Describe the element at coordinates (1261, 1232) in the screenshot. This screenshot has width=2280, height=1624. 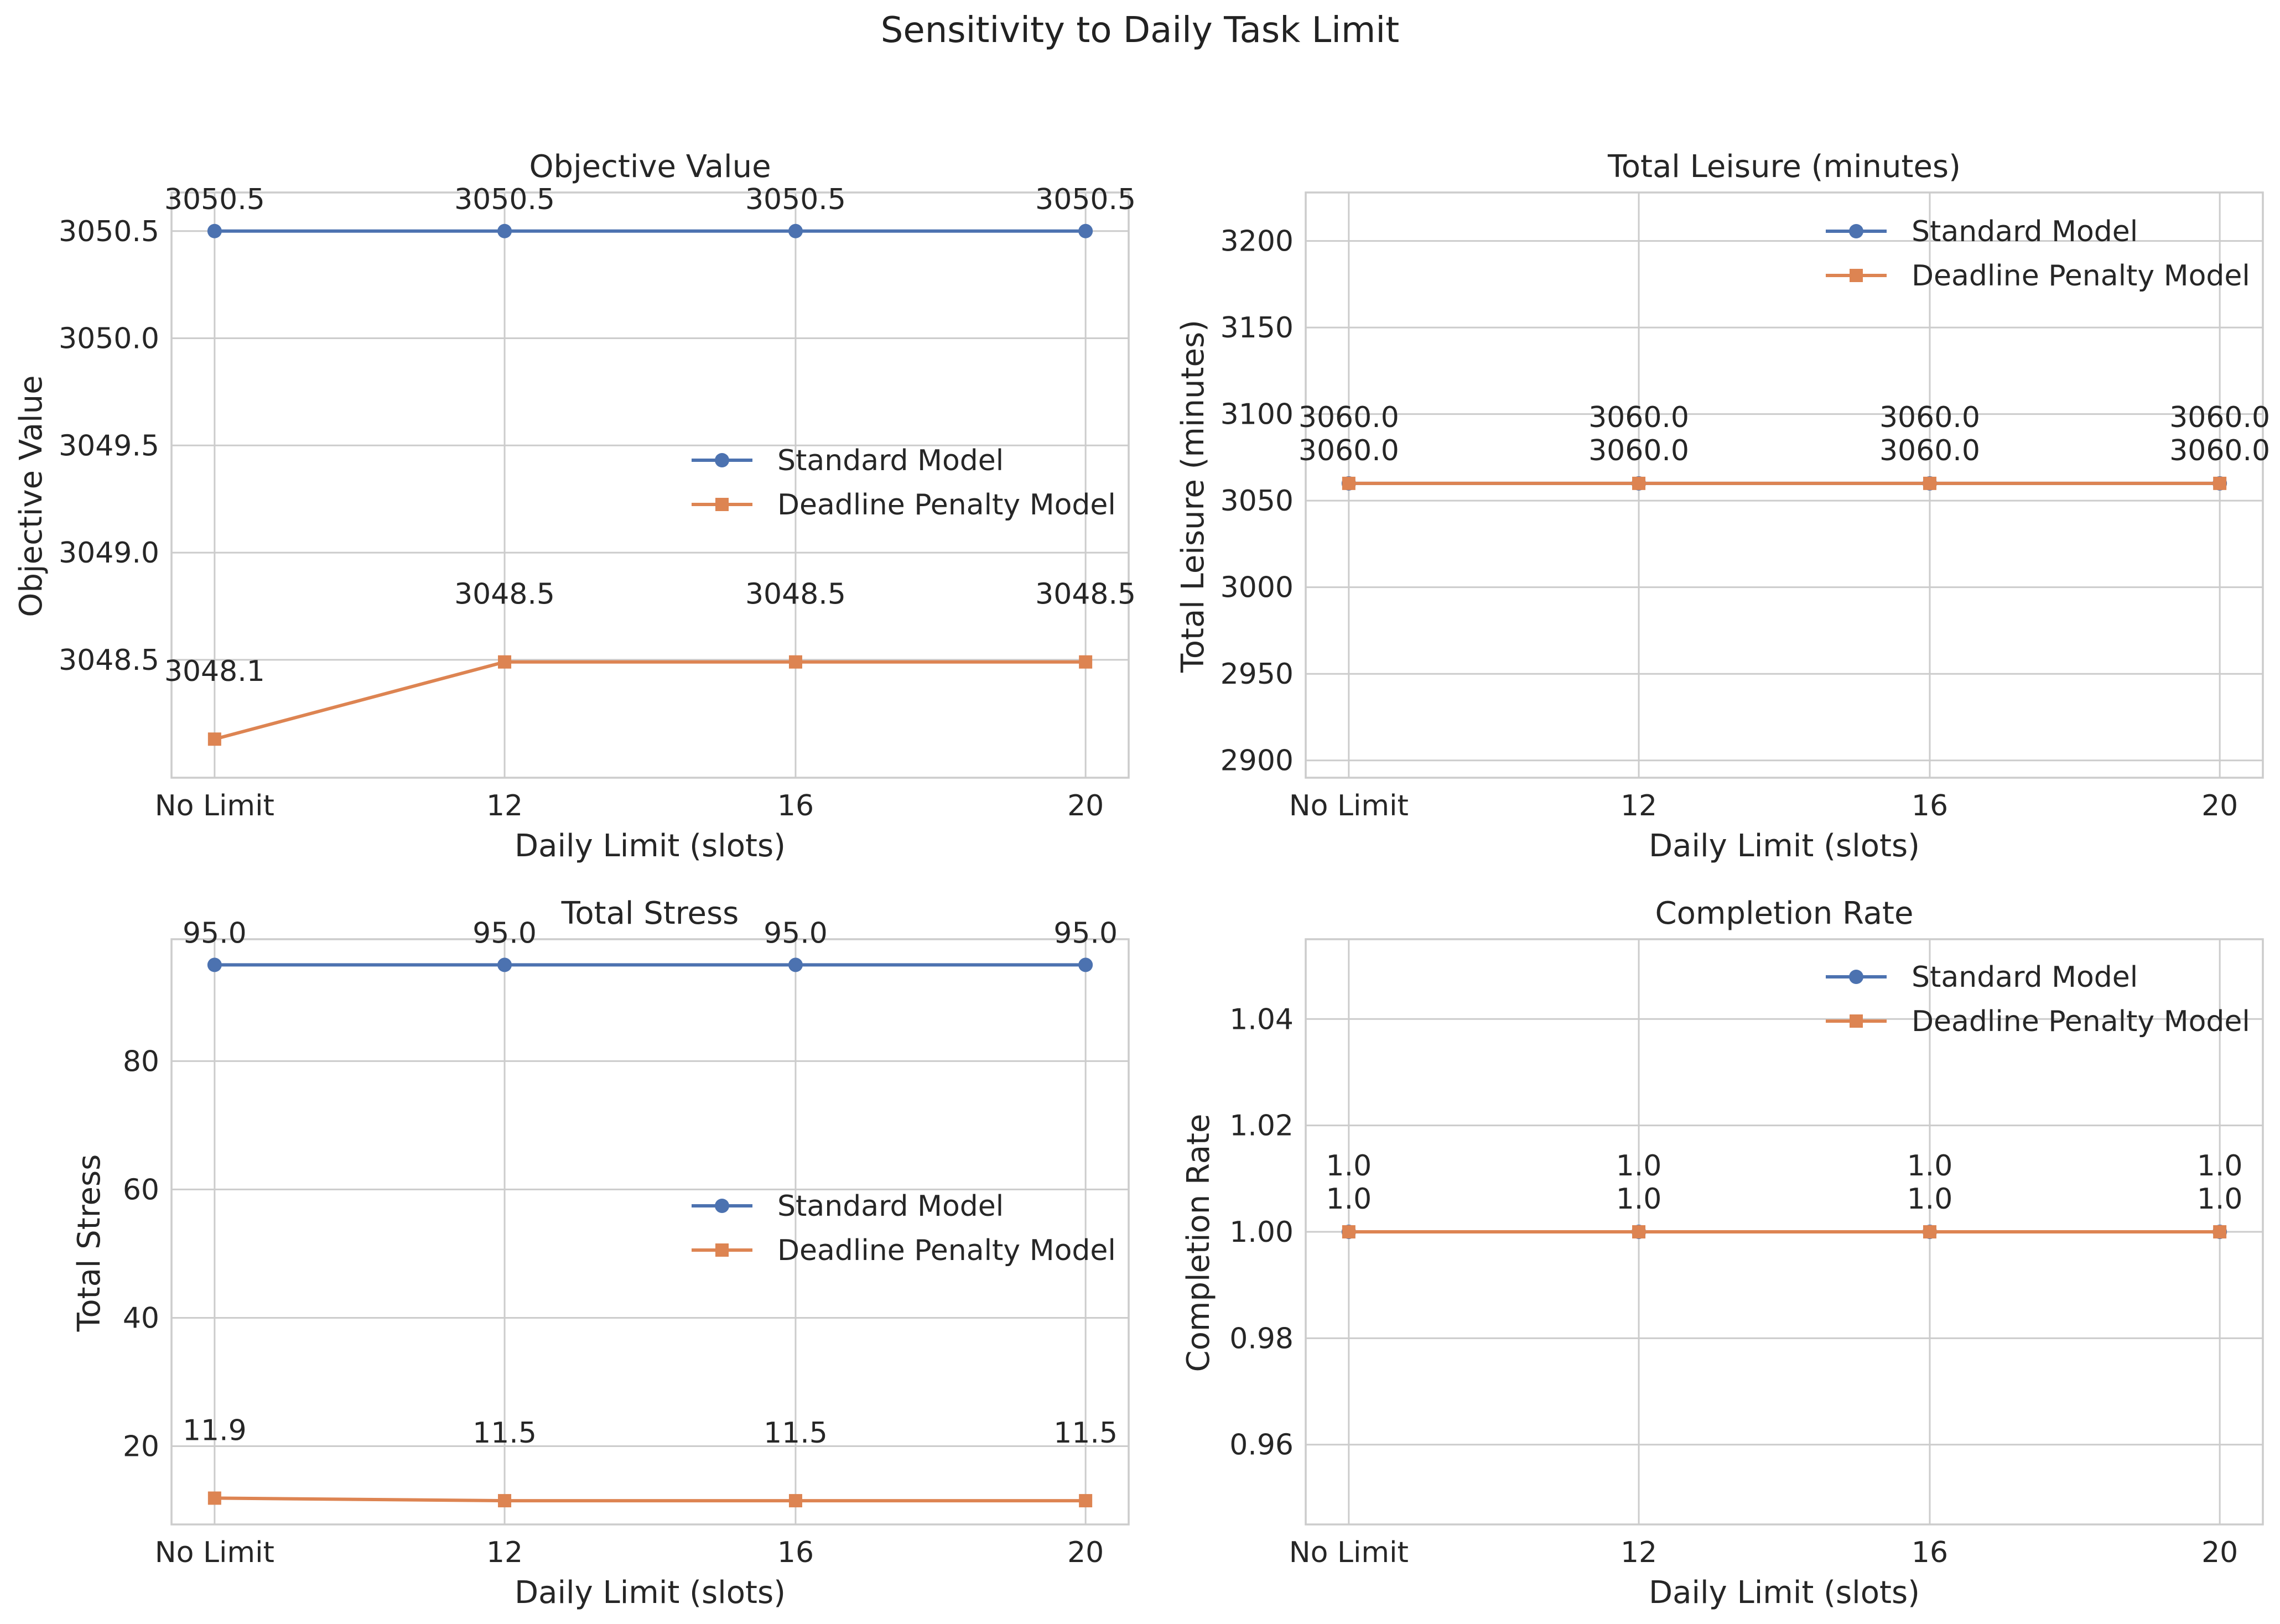
I see `y-tick-label: 1.00` at that location.